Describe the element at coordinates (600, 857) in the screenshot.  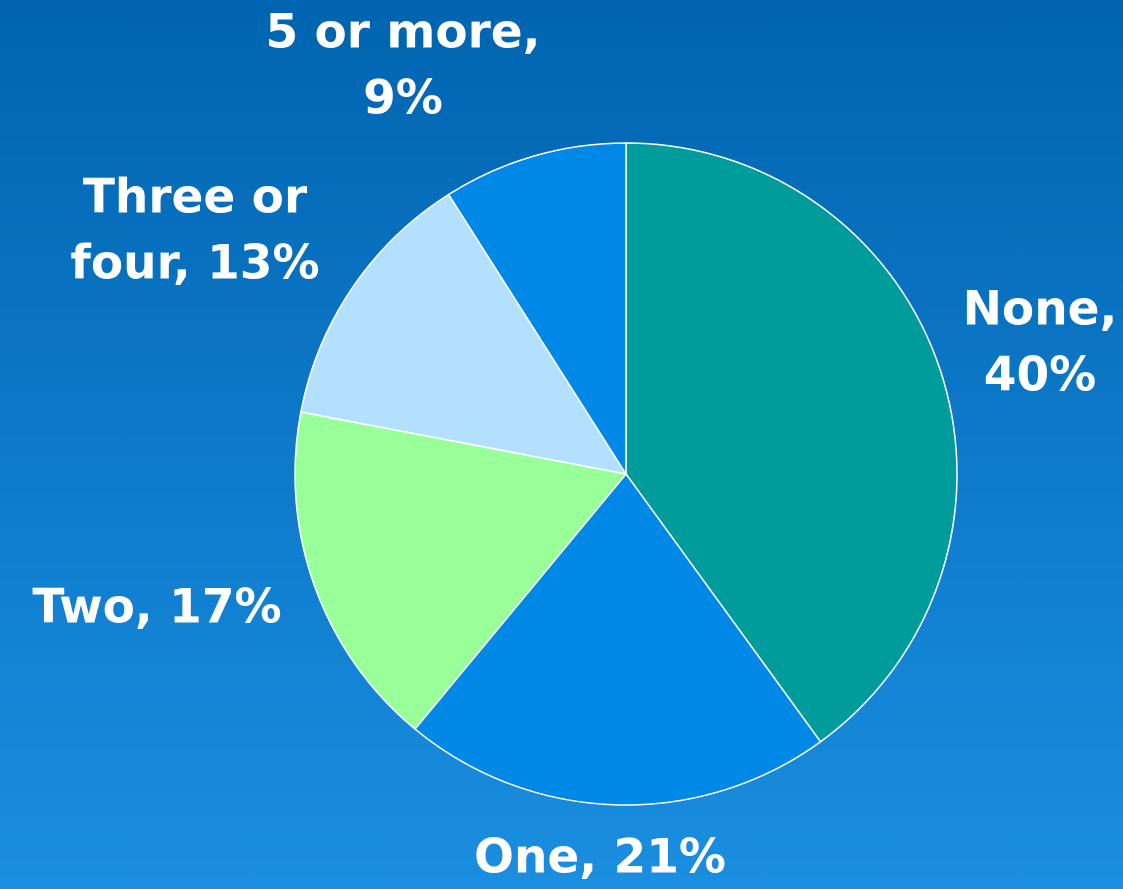
I see `slice-label: One, 21%` at that location.